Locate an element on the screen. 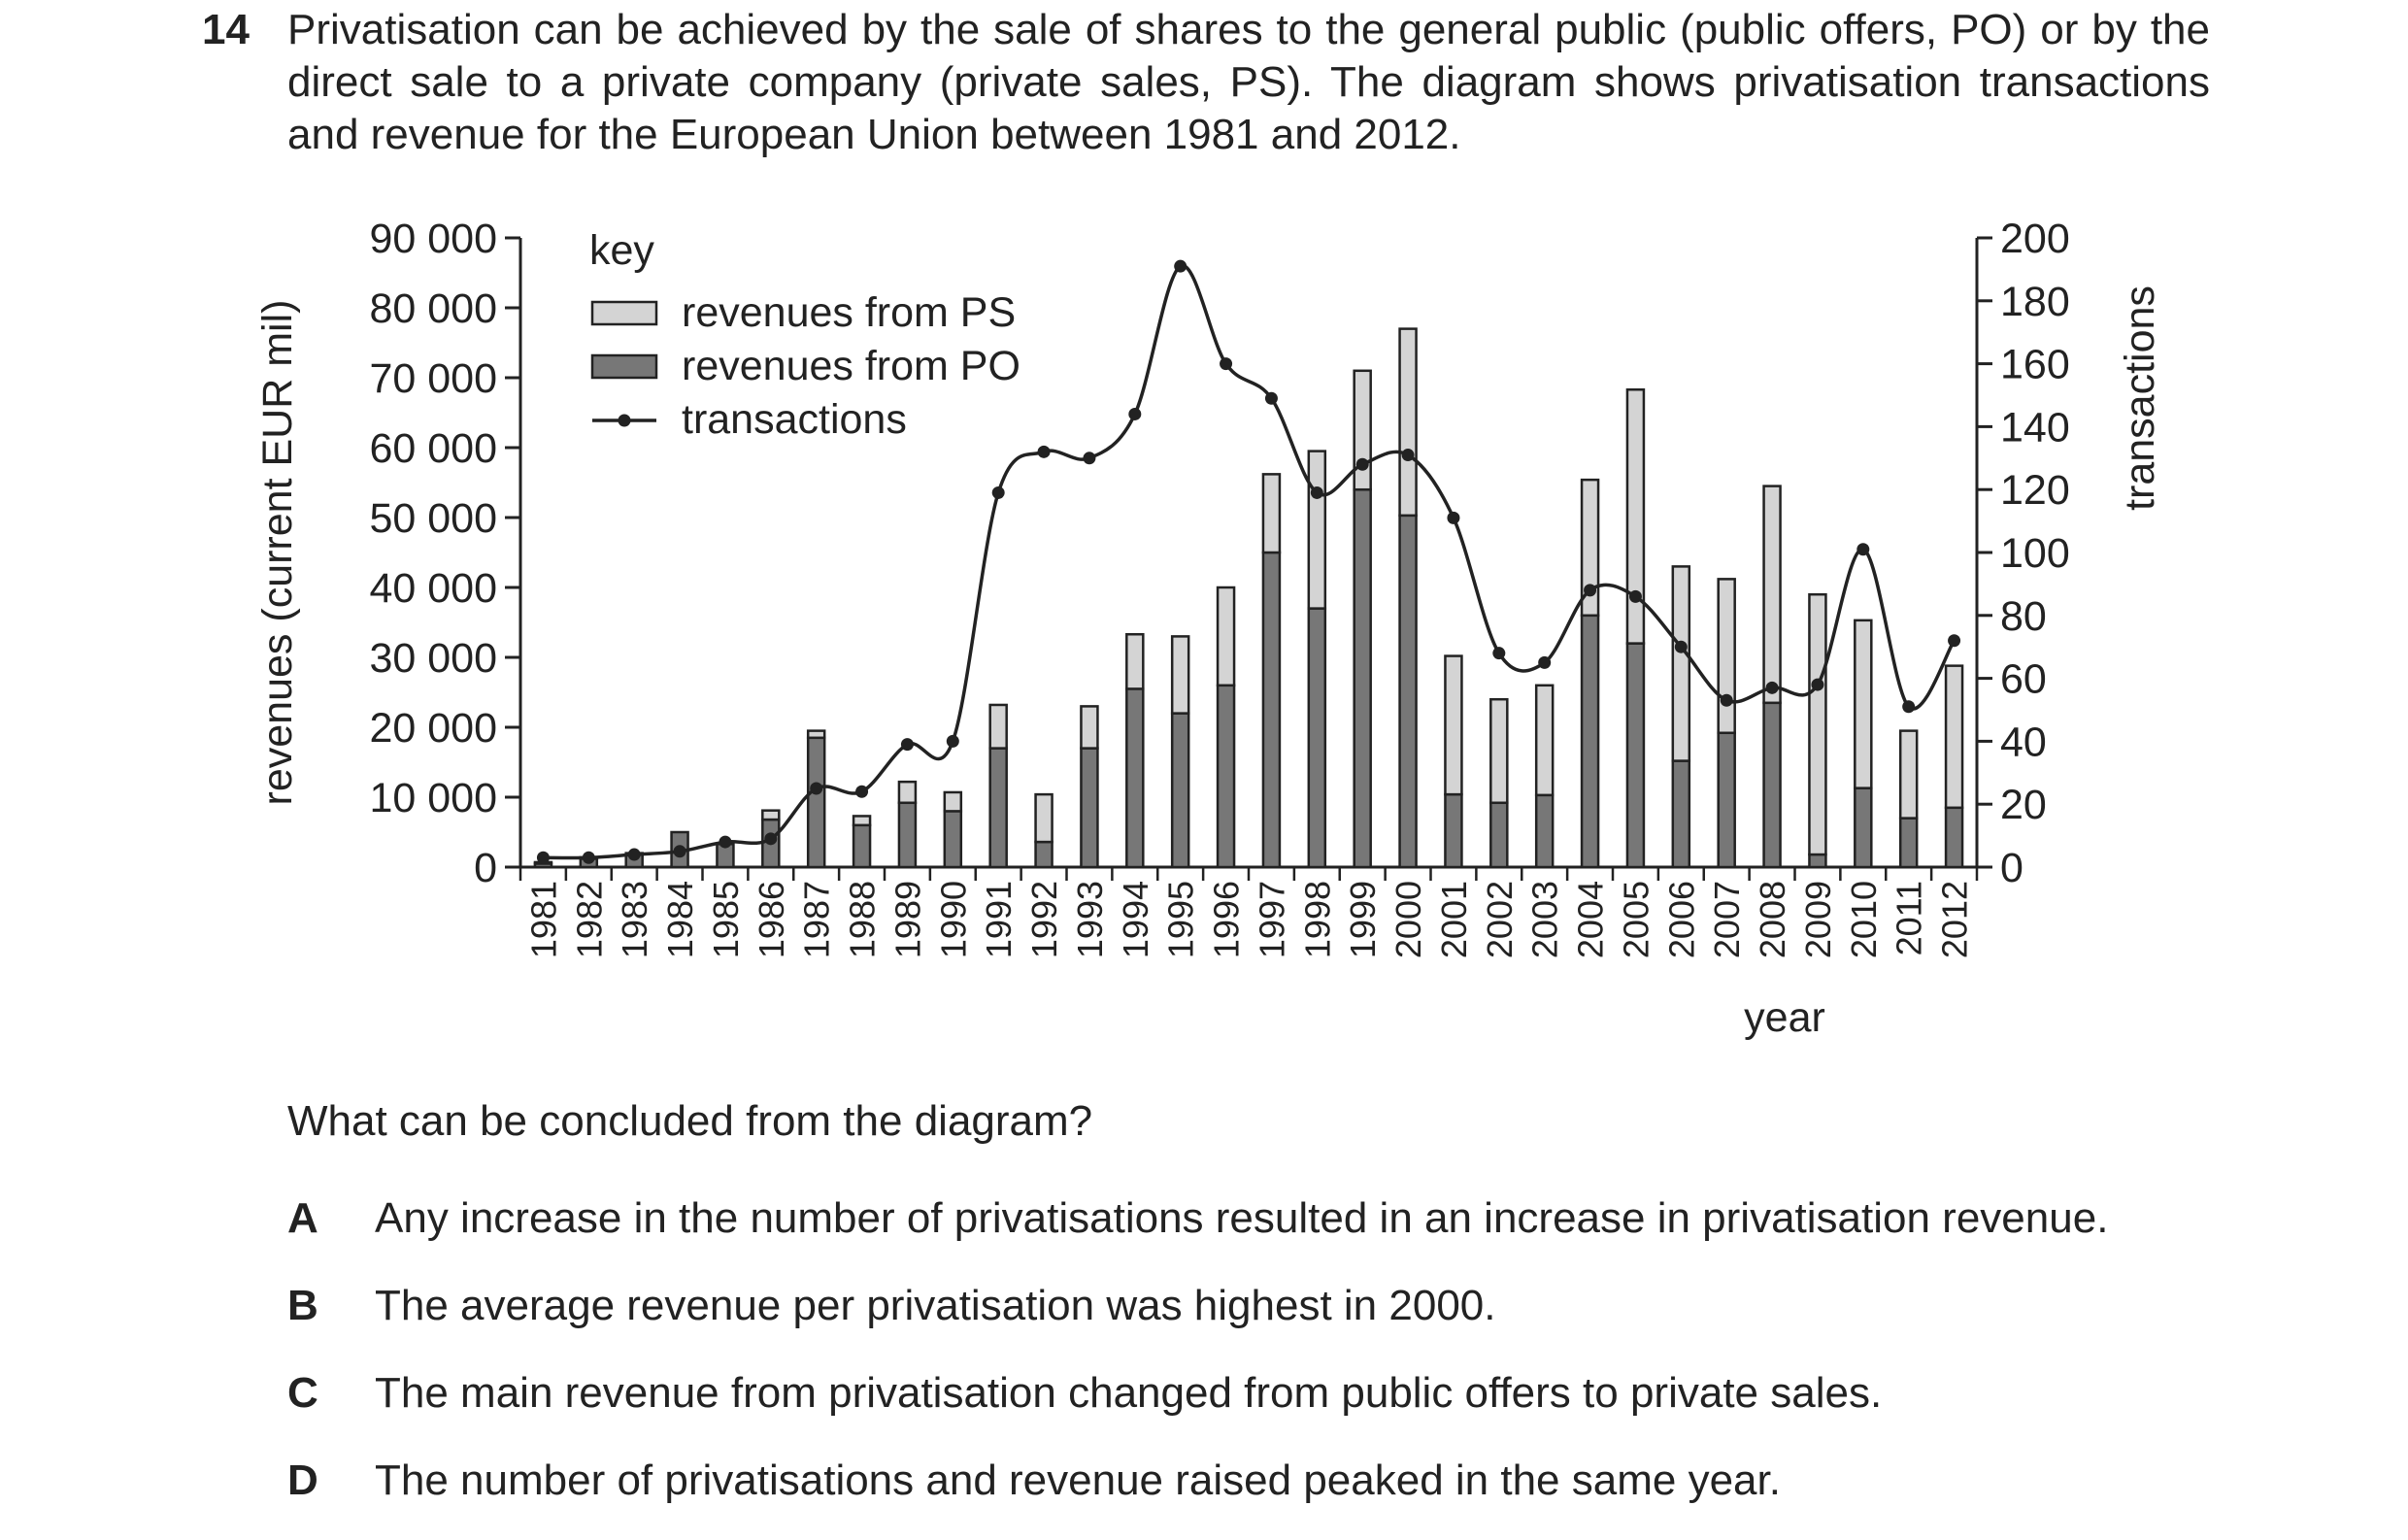  left-tick-label: 80 000 is located at coordinates (433, 308).